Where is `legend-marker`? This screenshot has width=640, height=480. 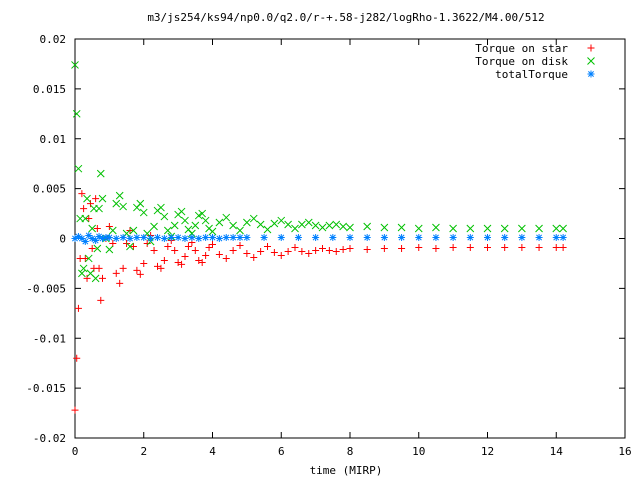
legend-marker is located at coordinates (591, 48).